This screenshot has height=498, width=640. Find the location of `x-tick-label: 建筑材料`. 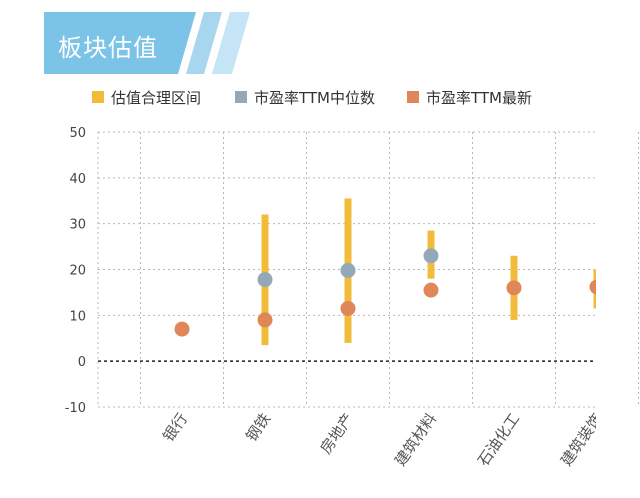

x-tick-label: 建筑材料 is located at coordinates (415, 439).